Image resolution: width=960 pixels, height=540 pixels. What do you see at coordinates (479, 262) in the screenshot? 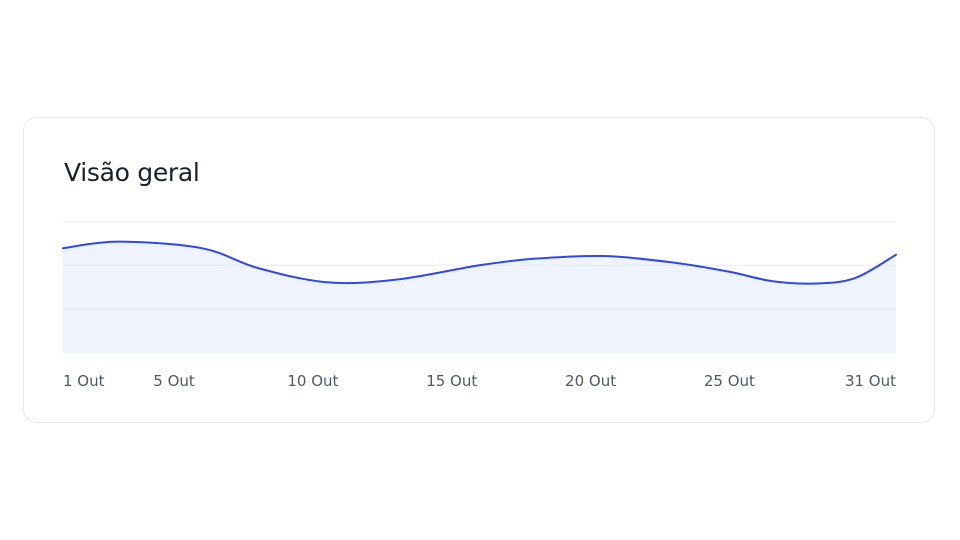
I see `series-line` at bounding box center [479, 262].